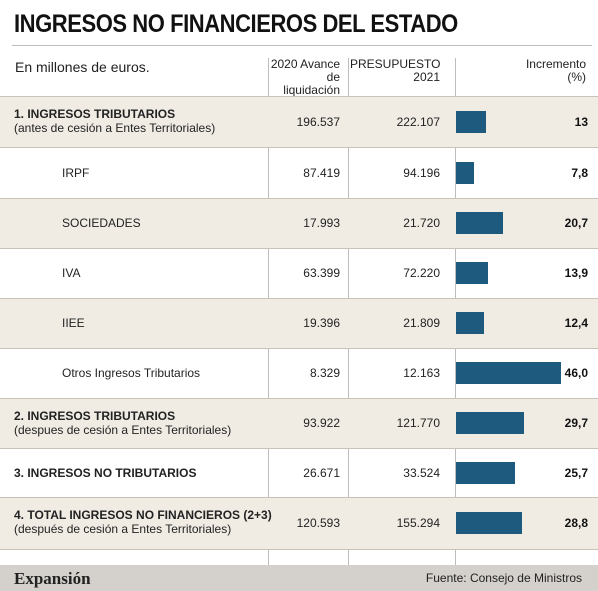 Image resolution: width=598 pixels, height=591 pixels. I want to click on value-2021: 72.220, so click(421, 273).